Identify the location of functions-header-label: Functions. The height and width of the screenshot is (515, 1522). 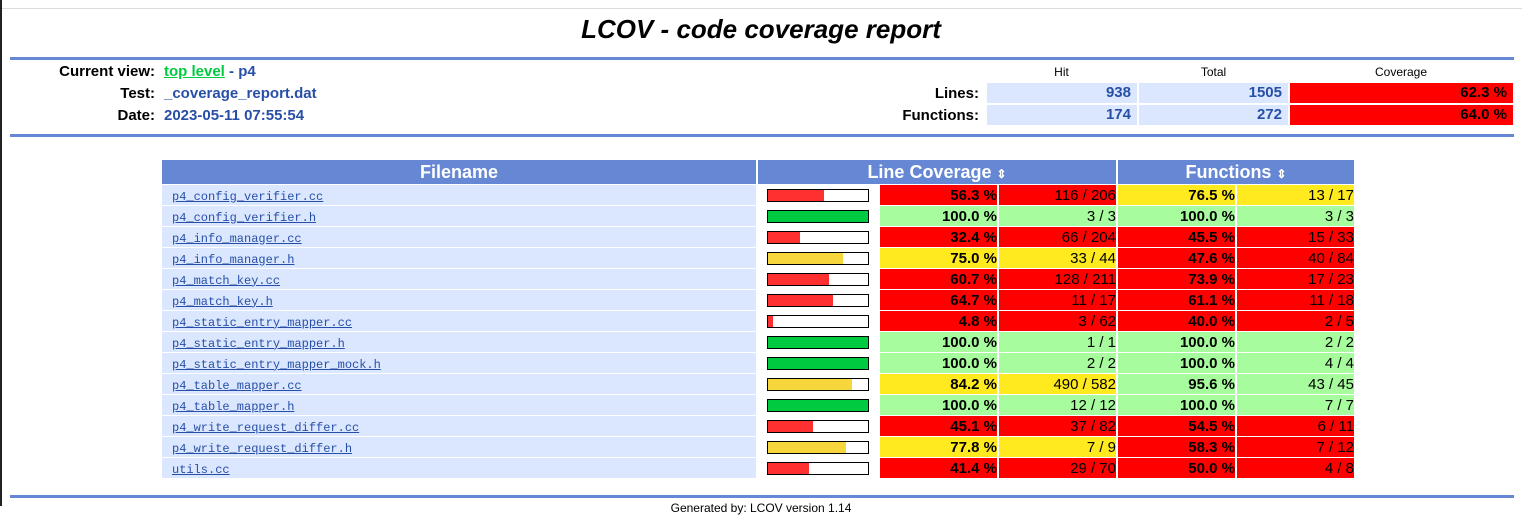
(1228, 171).